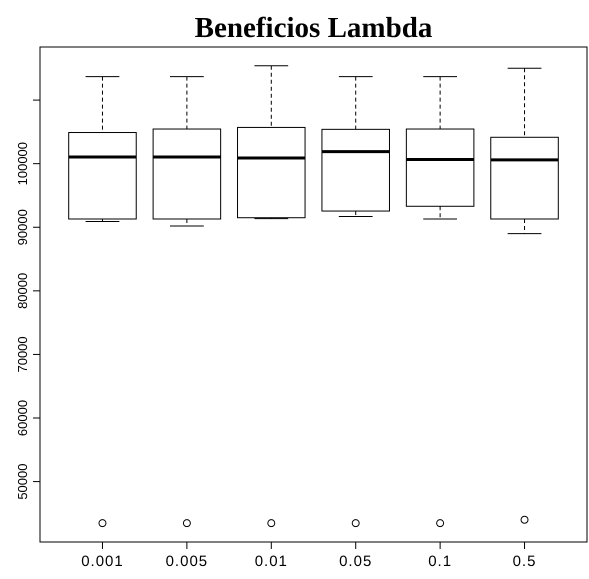 The image size is (589, 579). Describe the element at coordinates (187, 561) in the screenshot. I see `x-tick-label: 0.005` at that location.